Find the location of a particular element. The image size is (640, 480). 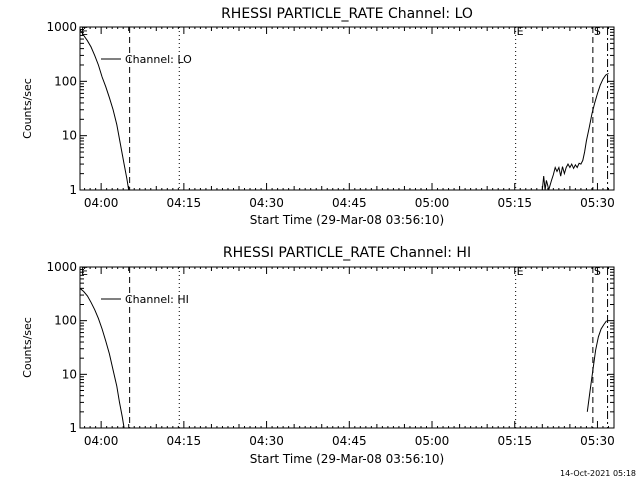

legend-label: Channel: HI is located at coordinates (157, 299).